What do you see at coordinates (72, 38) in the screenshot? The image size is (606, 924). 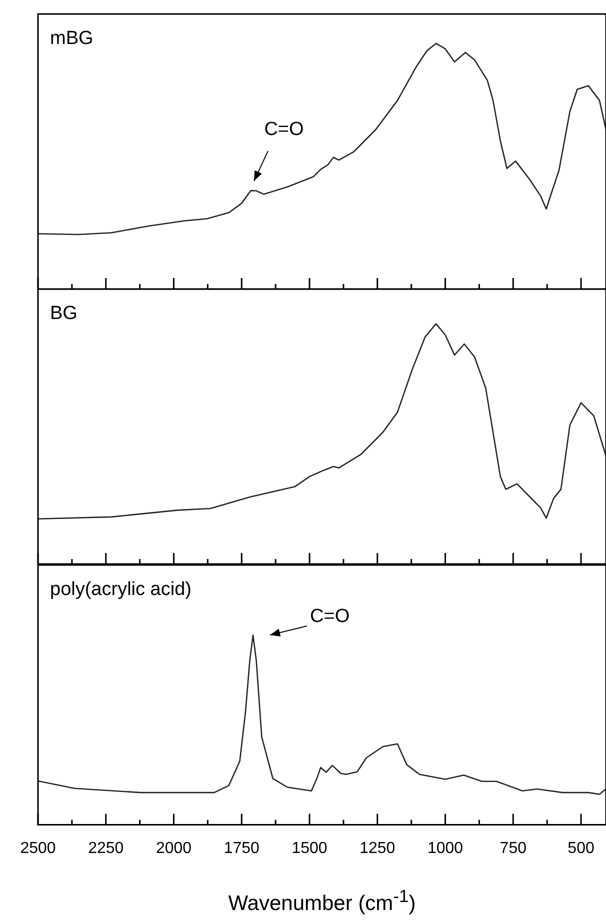 I see `chart-title: mBG` at bounding box center [72, 38].